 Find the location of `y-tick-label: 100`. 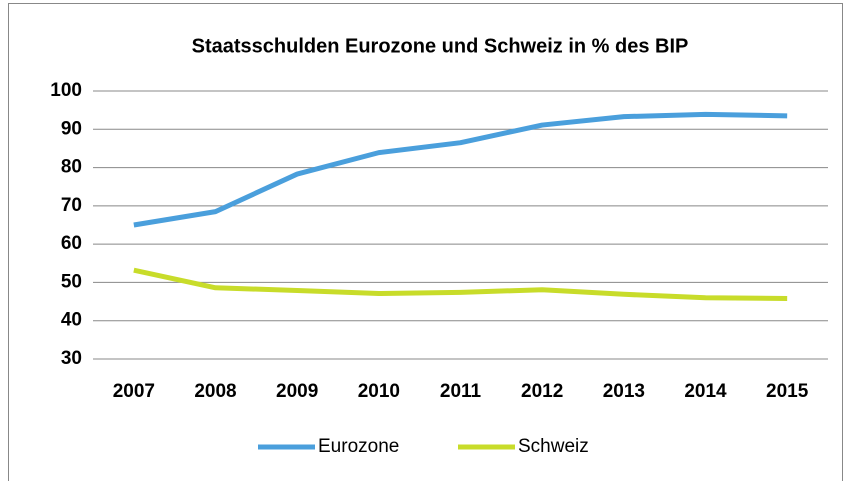

y-tick-label: 100 is located at coordinates (66, 90).